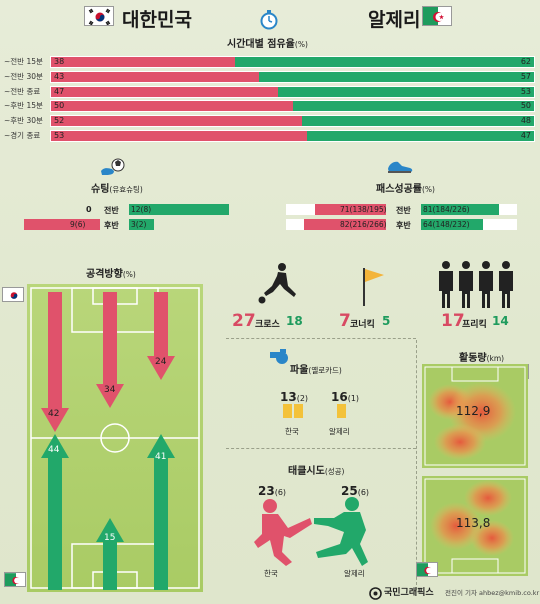  I want to click on freekick-label: 프리킥, so click(474, 325).